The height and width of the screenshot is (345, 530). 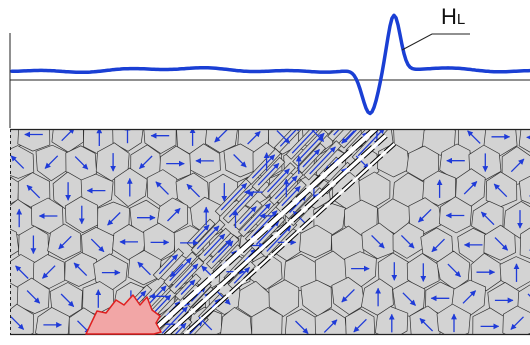 What do you see at coordinates (436, 42) in the screenshot?
I see `label-leader-line` at bounding box center [436, 42].